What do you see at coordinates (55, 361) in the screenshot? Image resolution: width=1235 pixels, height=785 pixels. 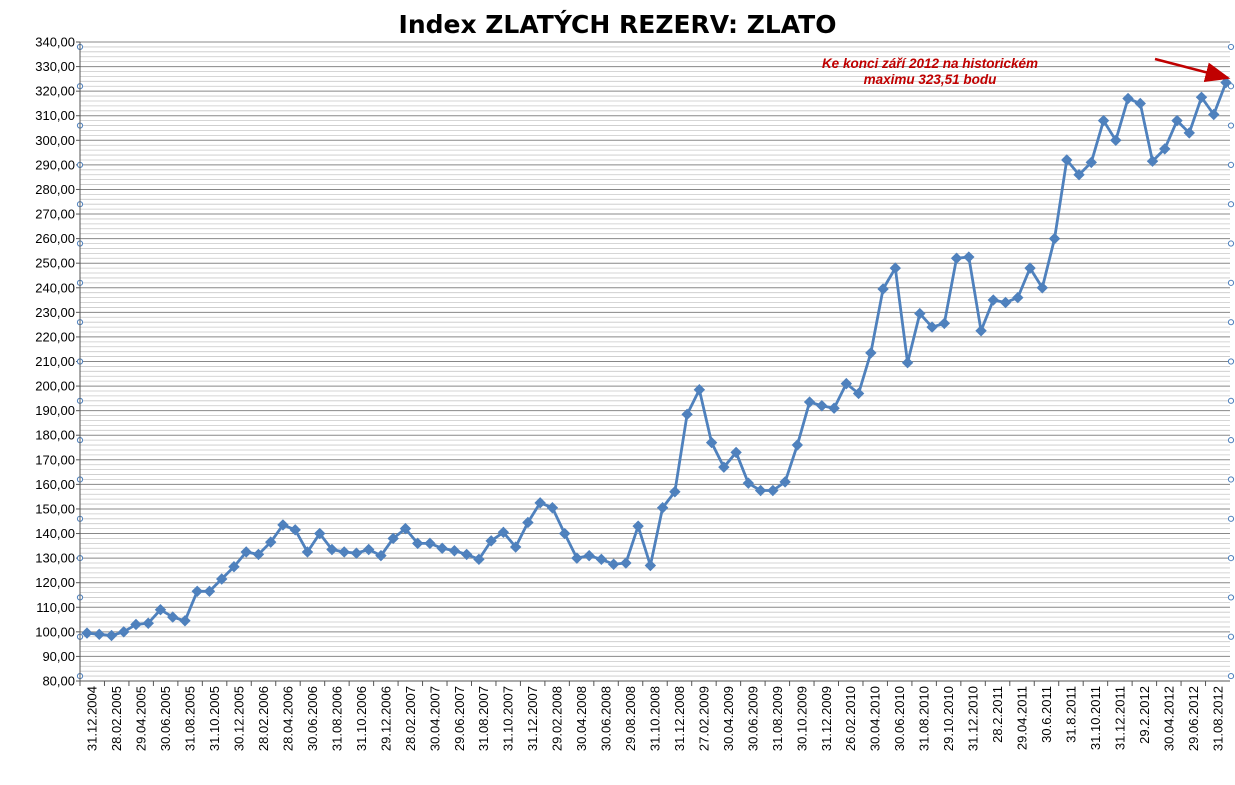 I see `y-tick-label: 210,00` at bounding box center [55, 361].